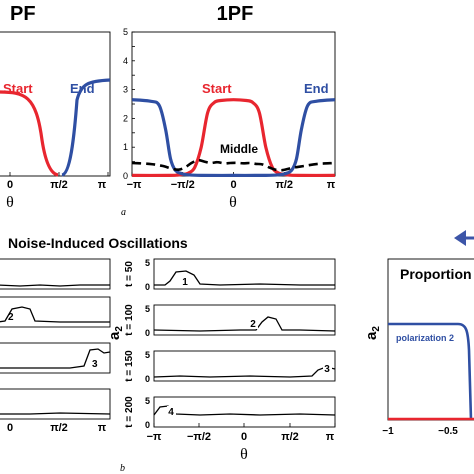 This screenshot has height=474, width=474. What do you see at coordinates (125, 176) in the screenshot?
I see `y-tick-label: 0` at bounding box center [125, 176].